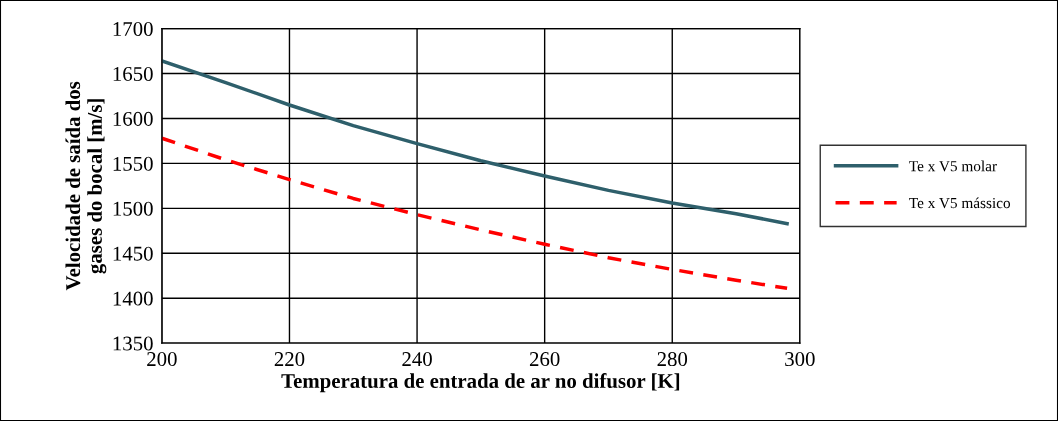  I want to click on legend-label: Te x V5 molar, so click(953, 166).